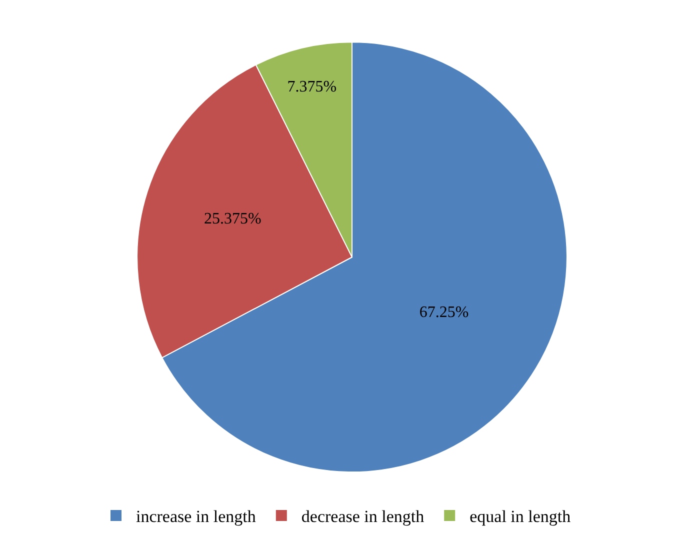 The image size is (673, 534). Describe the element at coordinates (521, 516) in the screenshot. I see `legend-label: equal in length` at that location.